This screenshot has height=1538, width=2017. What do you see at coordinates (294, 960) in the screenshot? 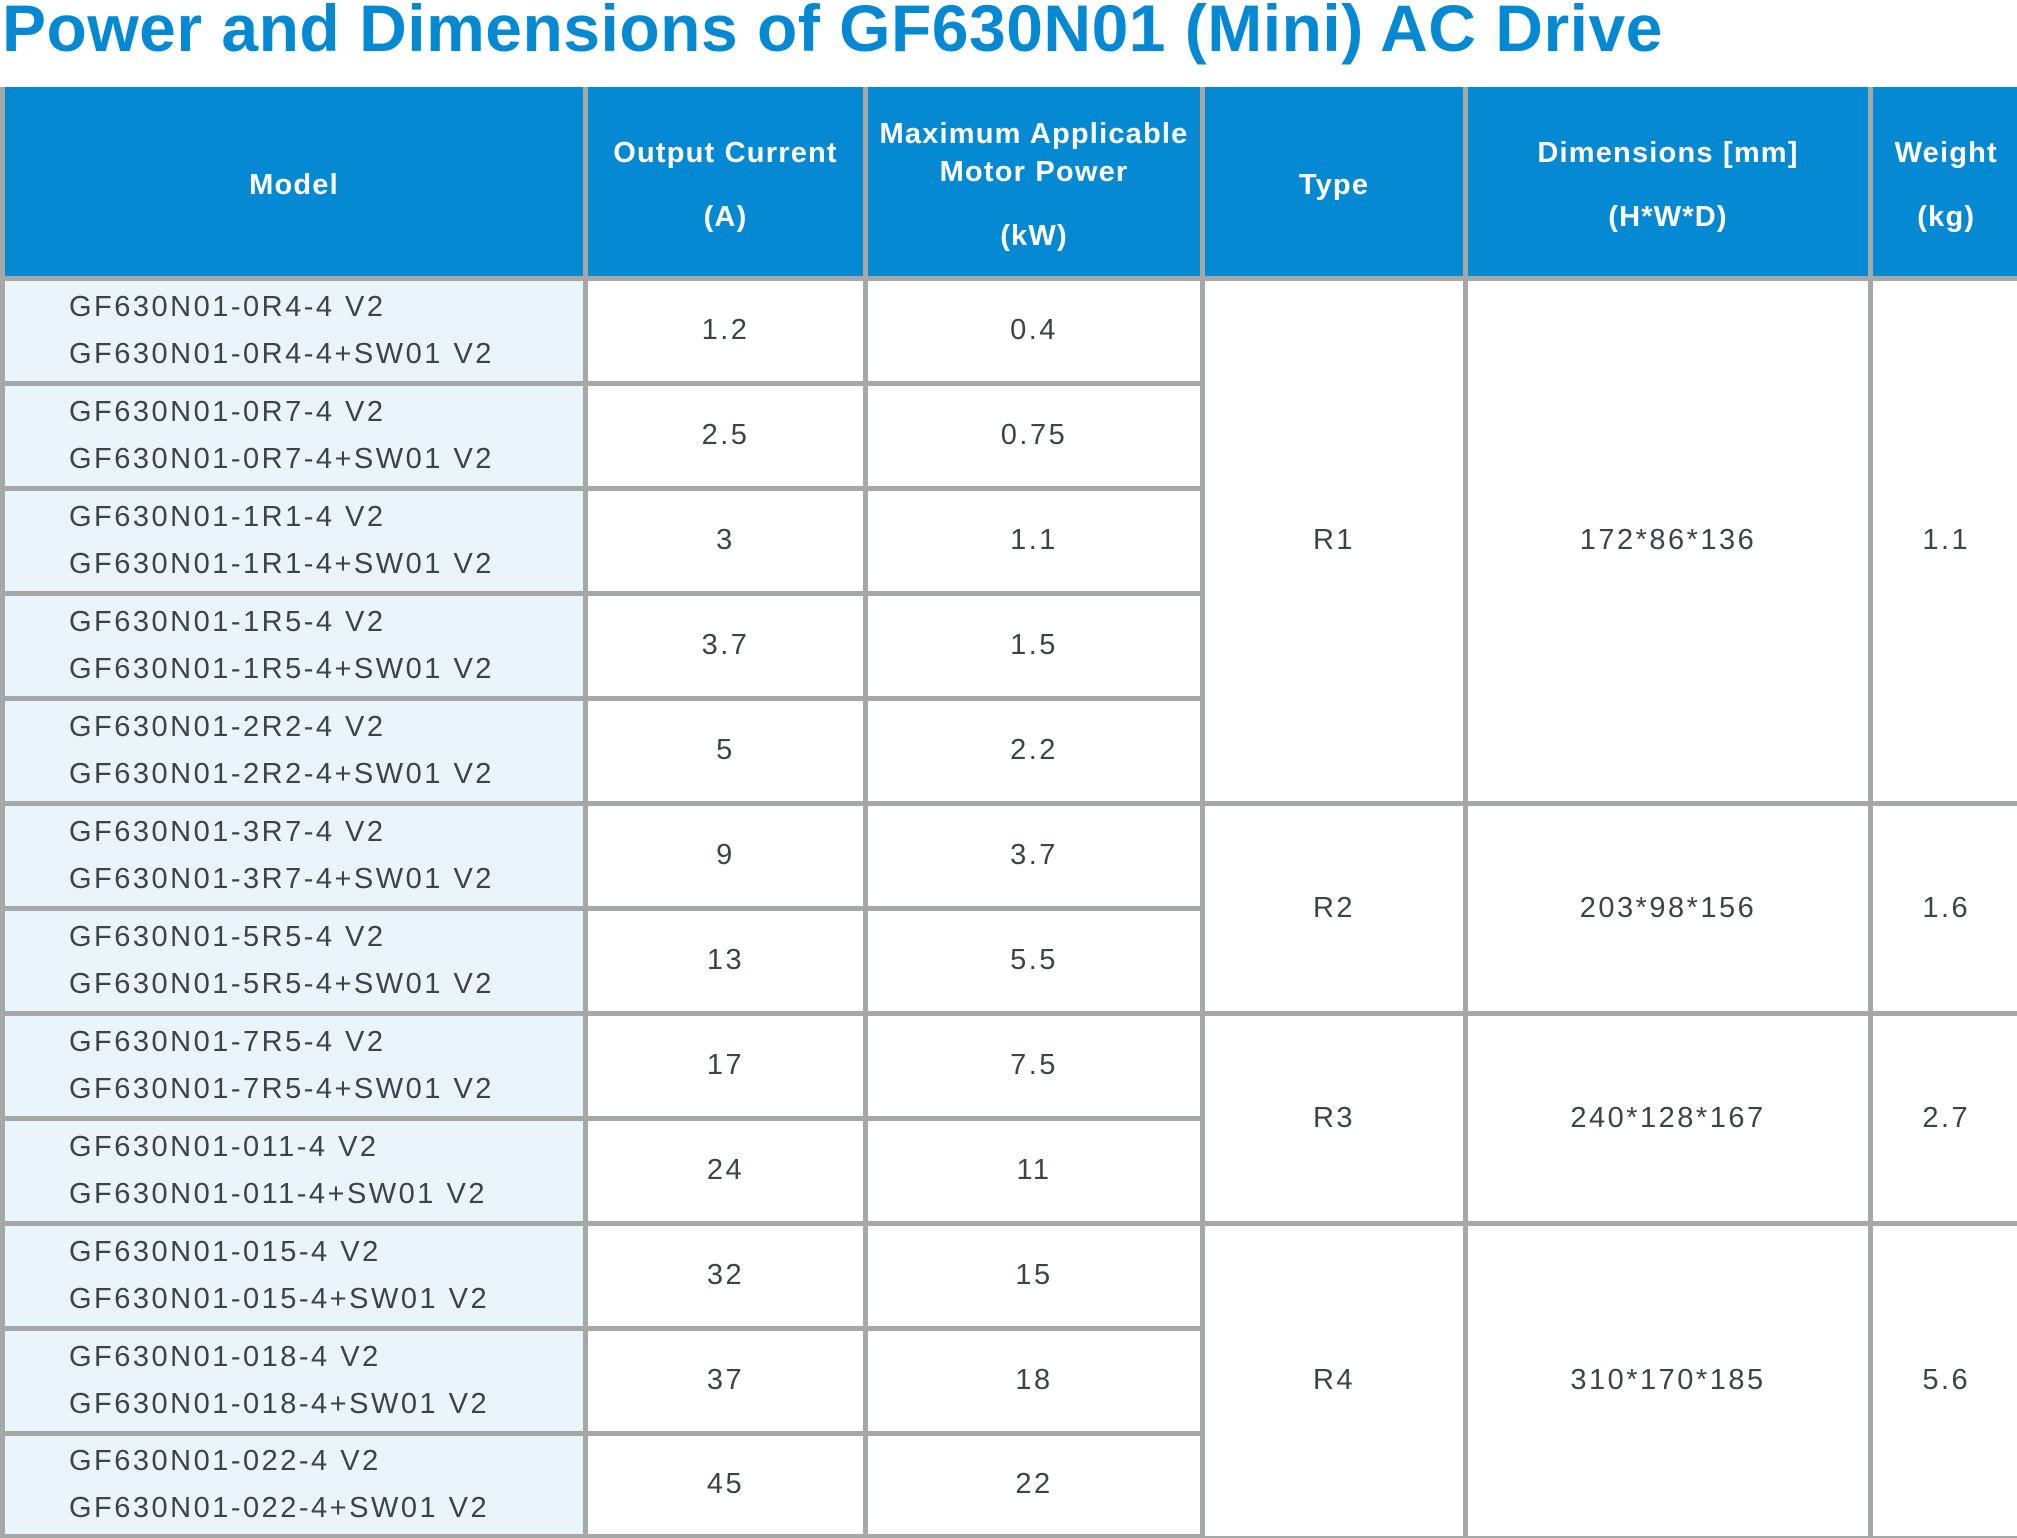
I see `model-cell: GF630N01-5R5-4 V2 GF630N01-5R5-4+SW01 V2` at bounding box center [294, 960].